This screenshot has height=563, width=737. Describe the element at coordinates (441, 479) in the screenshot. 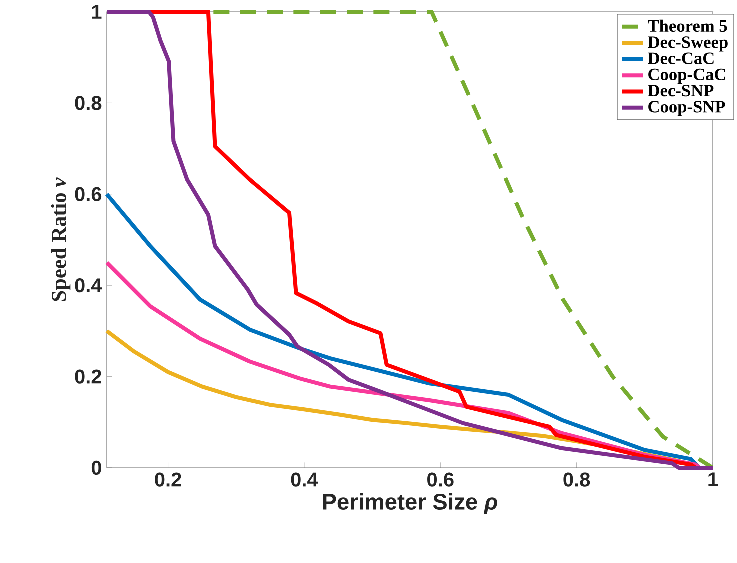

I see `x-tick-label: 0.6` at that location.